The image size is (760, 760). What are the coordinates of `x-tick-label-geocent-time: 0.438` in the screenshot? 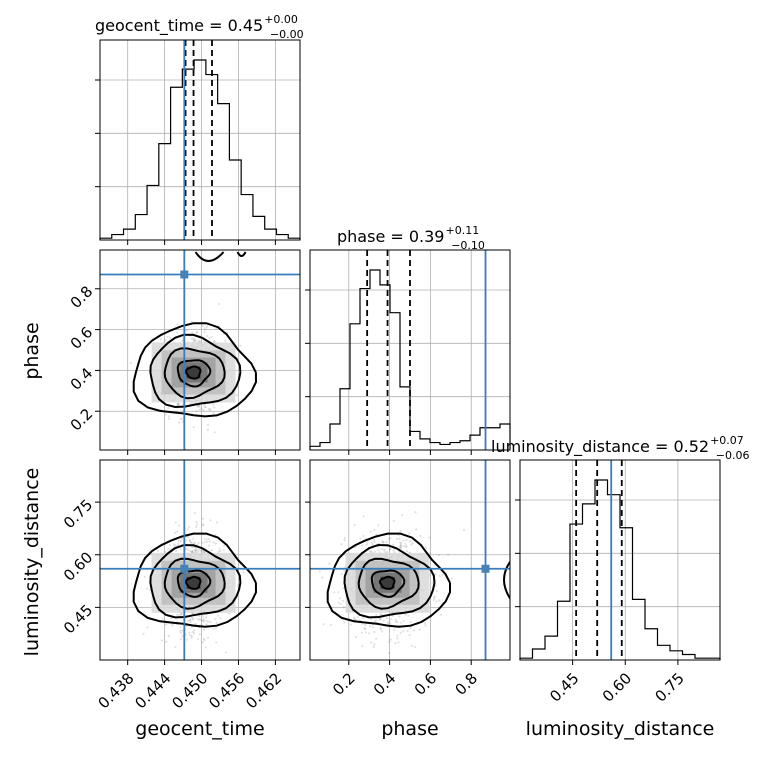 It's located at (115, 690).